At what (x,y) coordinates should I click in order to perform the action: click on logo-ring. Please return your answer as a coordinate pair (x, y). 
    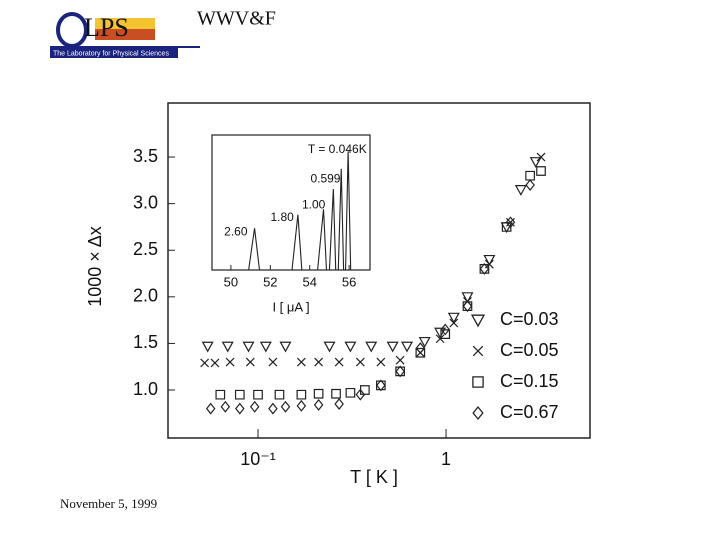
    Looking at the image, I should click on (72, 30).